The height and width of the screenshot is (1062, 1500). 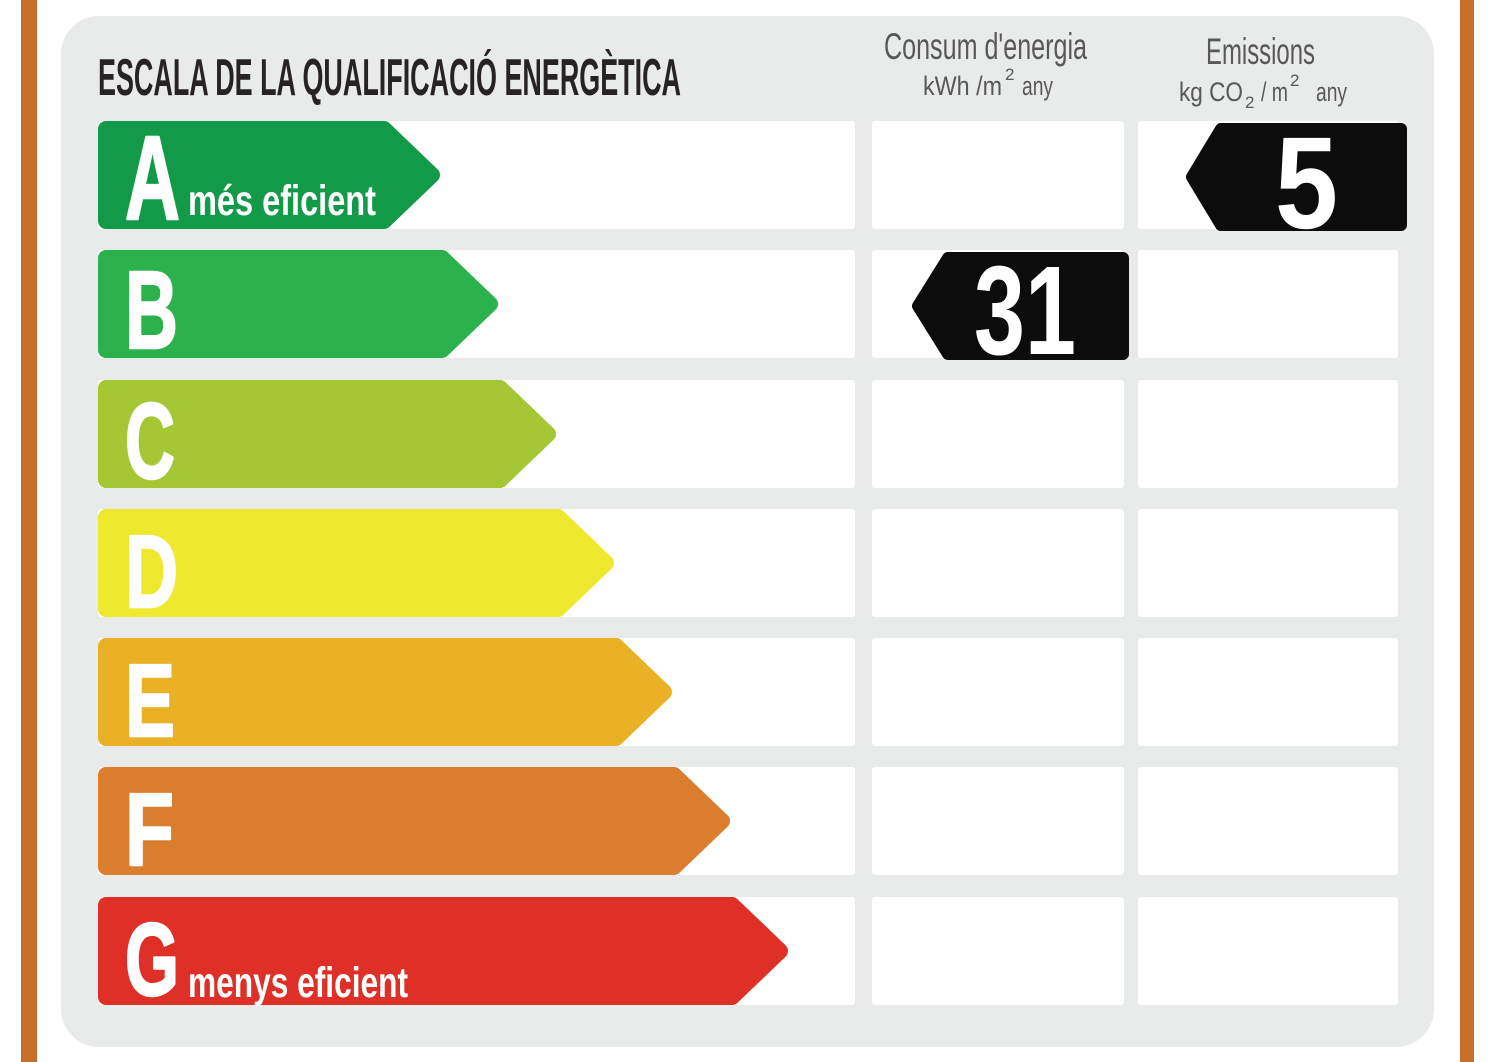 I want to click on svg-text: E, so click(x=150, y=700).